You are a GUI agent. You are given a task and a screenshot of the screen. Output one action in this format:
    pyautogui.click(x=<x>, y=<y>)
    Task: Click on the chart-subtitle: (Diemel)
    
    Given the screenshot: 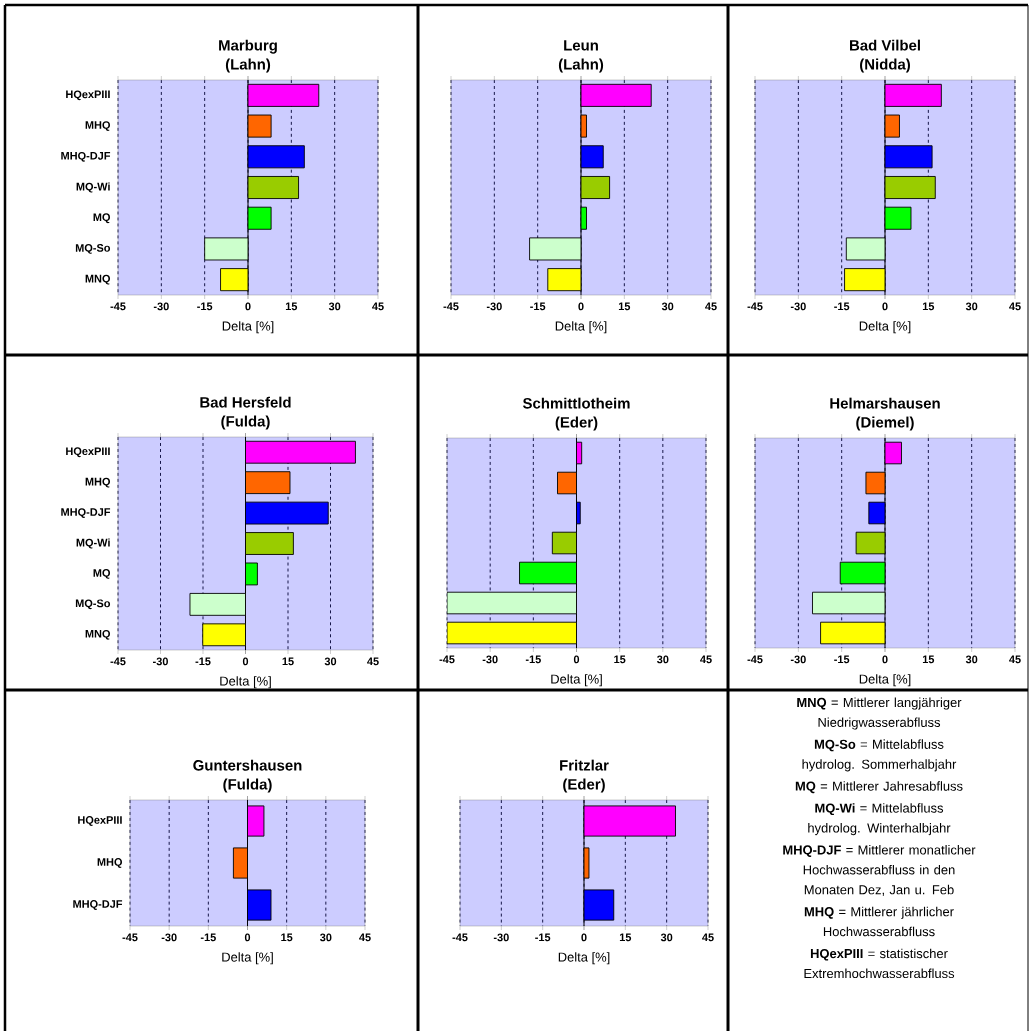 What is the action you would take?
    pyautogui.click(x=885, y=423)
    